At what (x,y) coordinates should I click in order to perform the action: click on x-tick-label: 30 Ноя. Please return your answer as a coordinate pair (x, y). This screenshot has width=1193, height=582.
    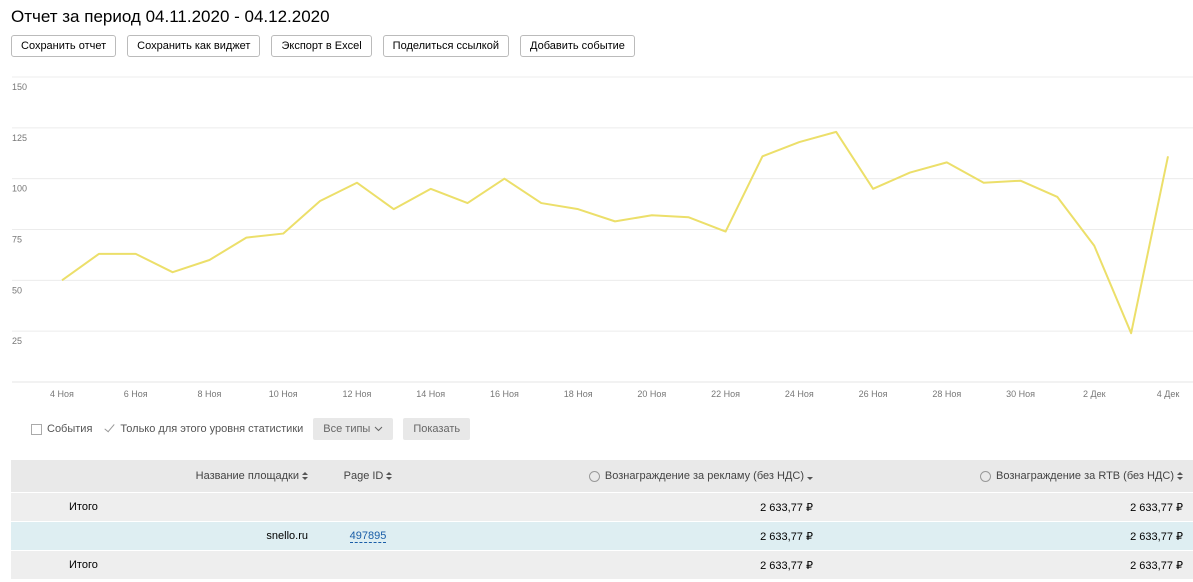
    Looking at the image, I should click on (1020, 394).